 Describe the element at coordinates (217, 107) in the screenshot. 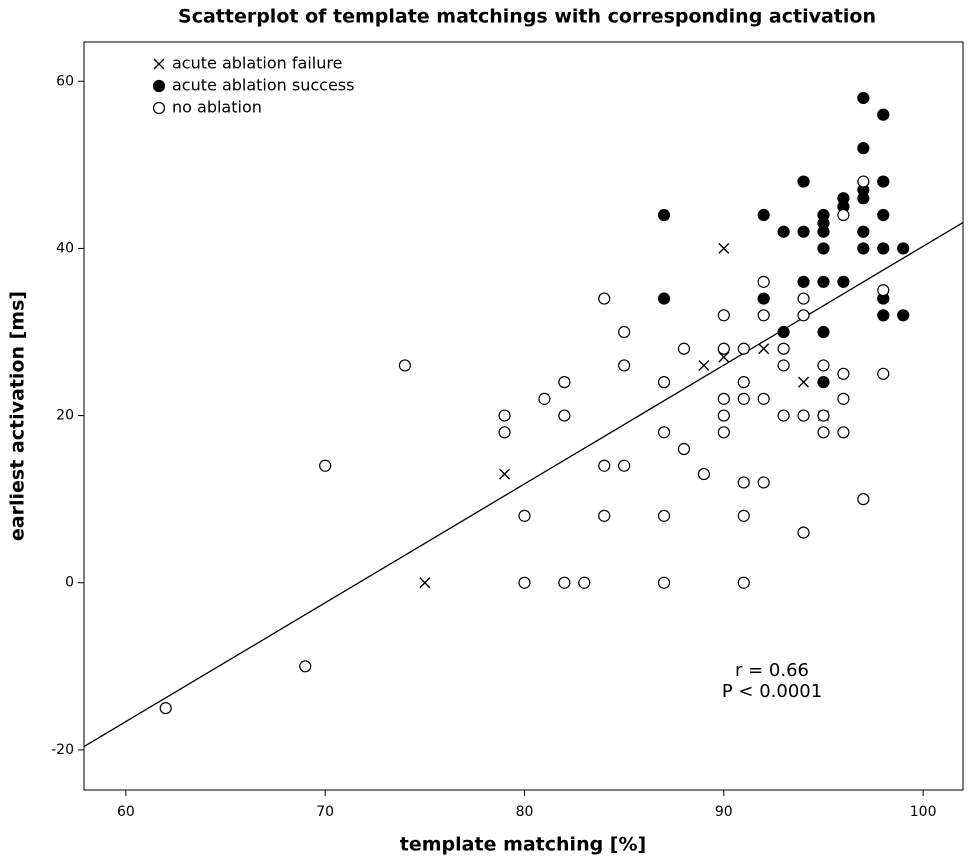

I see `legend-label: no ablation` at that location.